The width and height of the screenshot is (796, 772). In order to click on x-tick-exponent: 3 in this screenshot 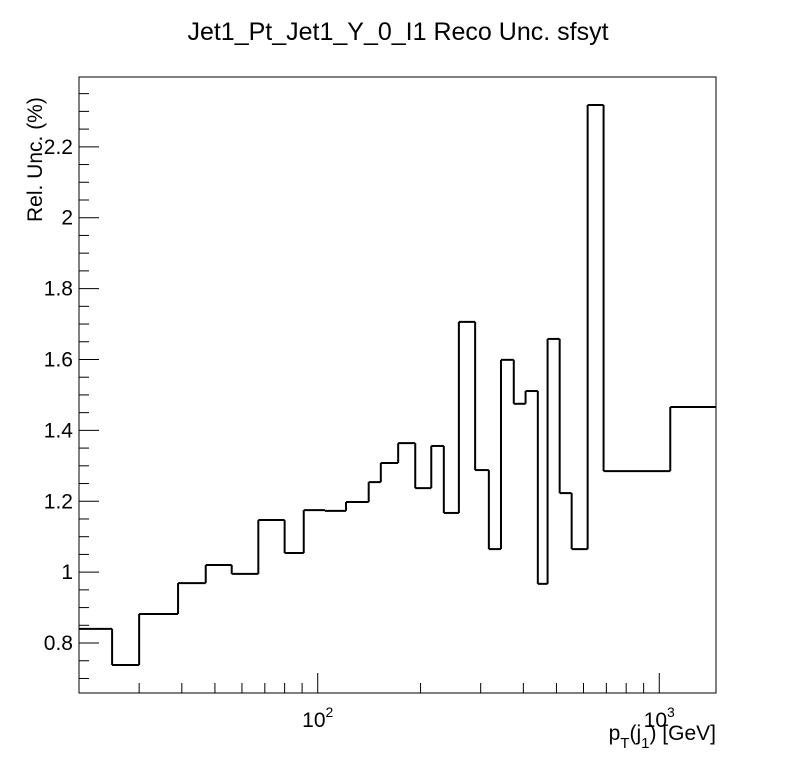, I will do `click(671, 712)`.